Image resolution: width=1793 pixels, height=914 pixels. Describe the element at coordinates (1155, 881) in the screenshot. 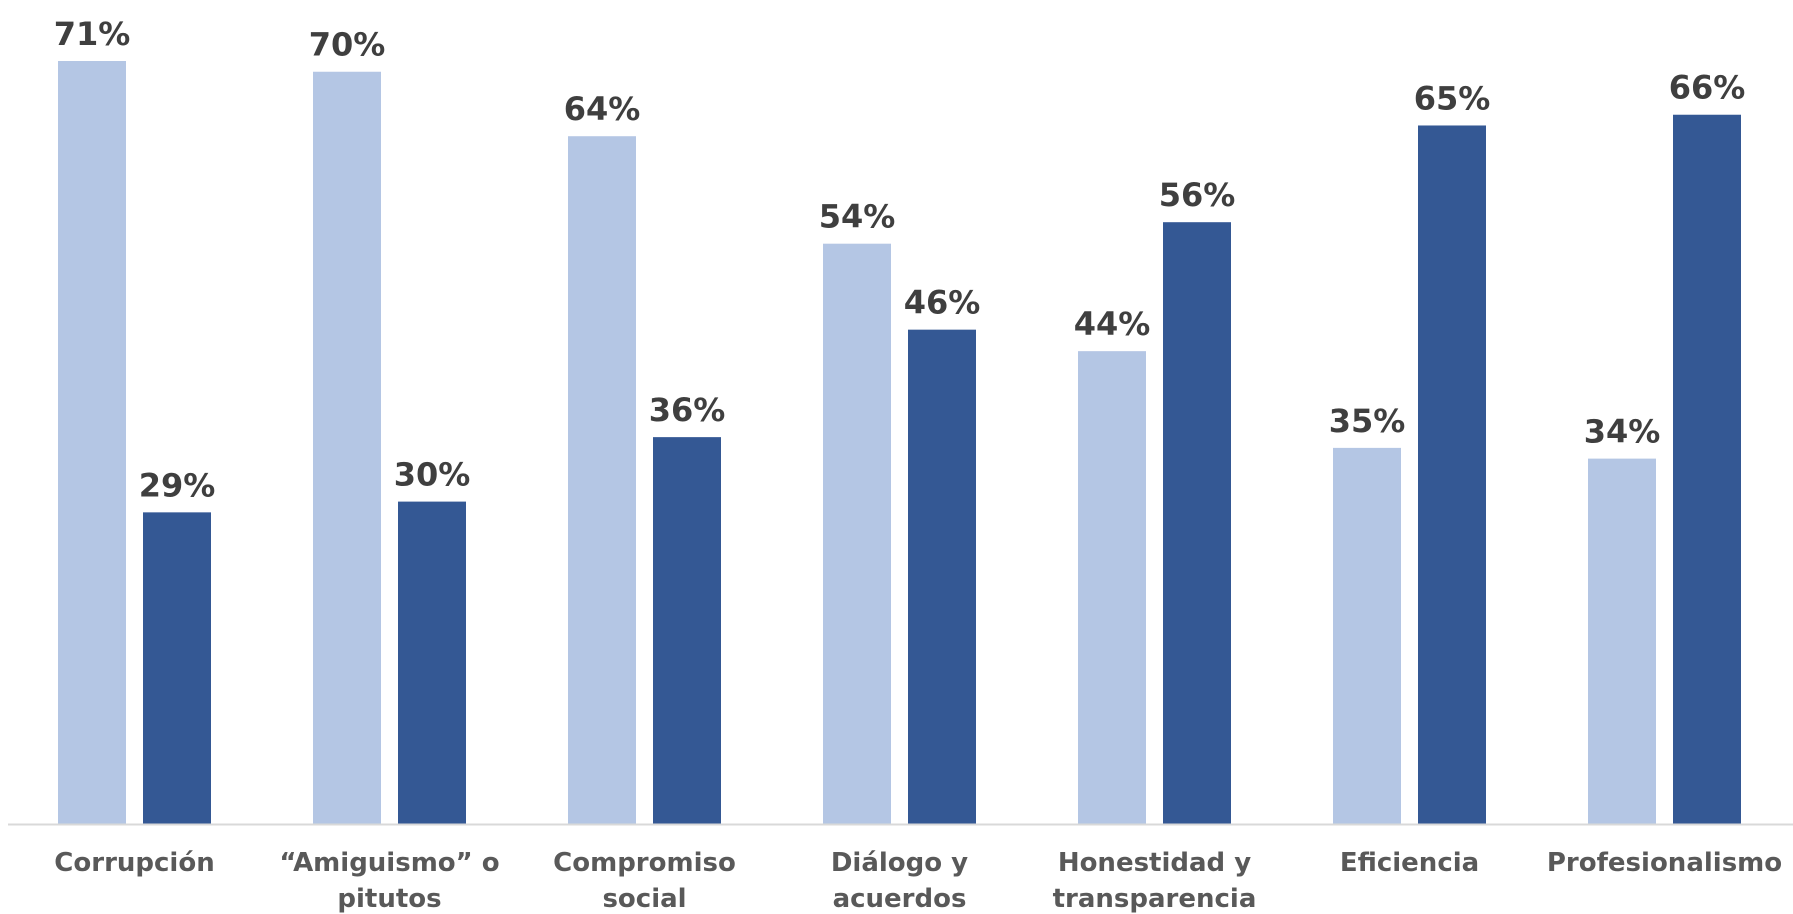

I see `x-tick-label: Honestidad y transparencia` at that location.